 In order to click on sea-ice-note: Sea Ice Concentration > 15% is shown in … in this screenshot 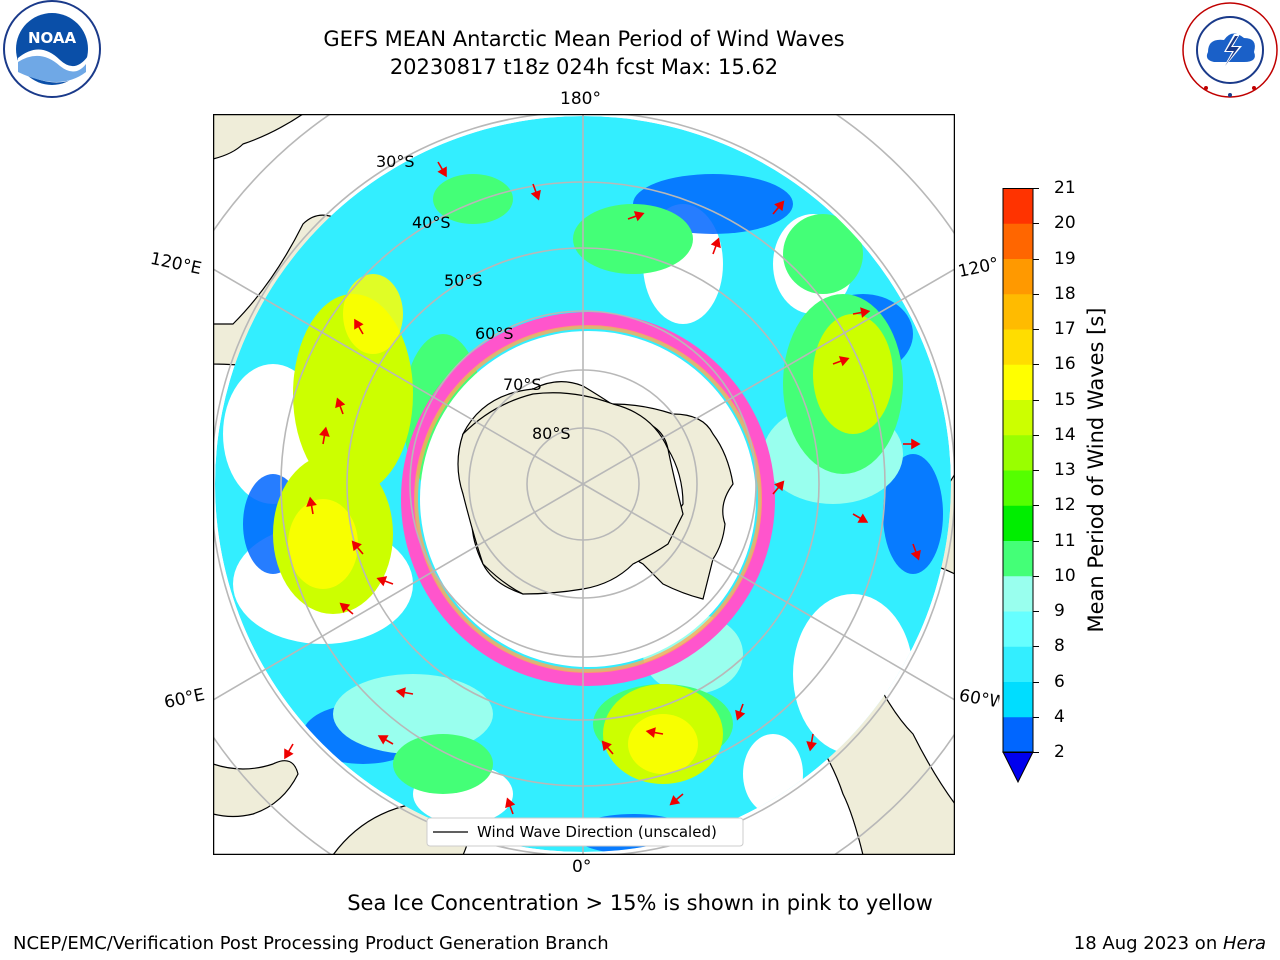, I will do `click(640, 903)`.